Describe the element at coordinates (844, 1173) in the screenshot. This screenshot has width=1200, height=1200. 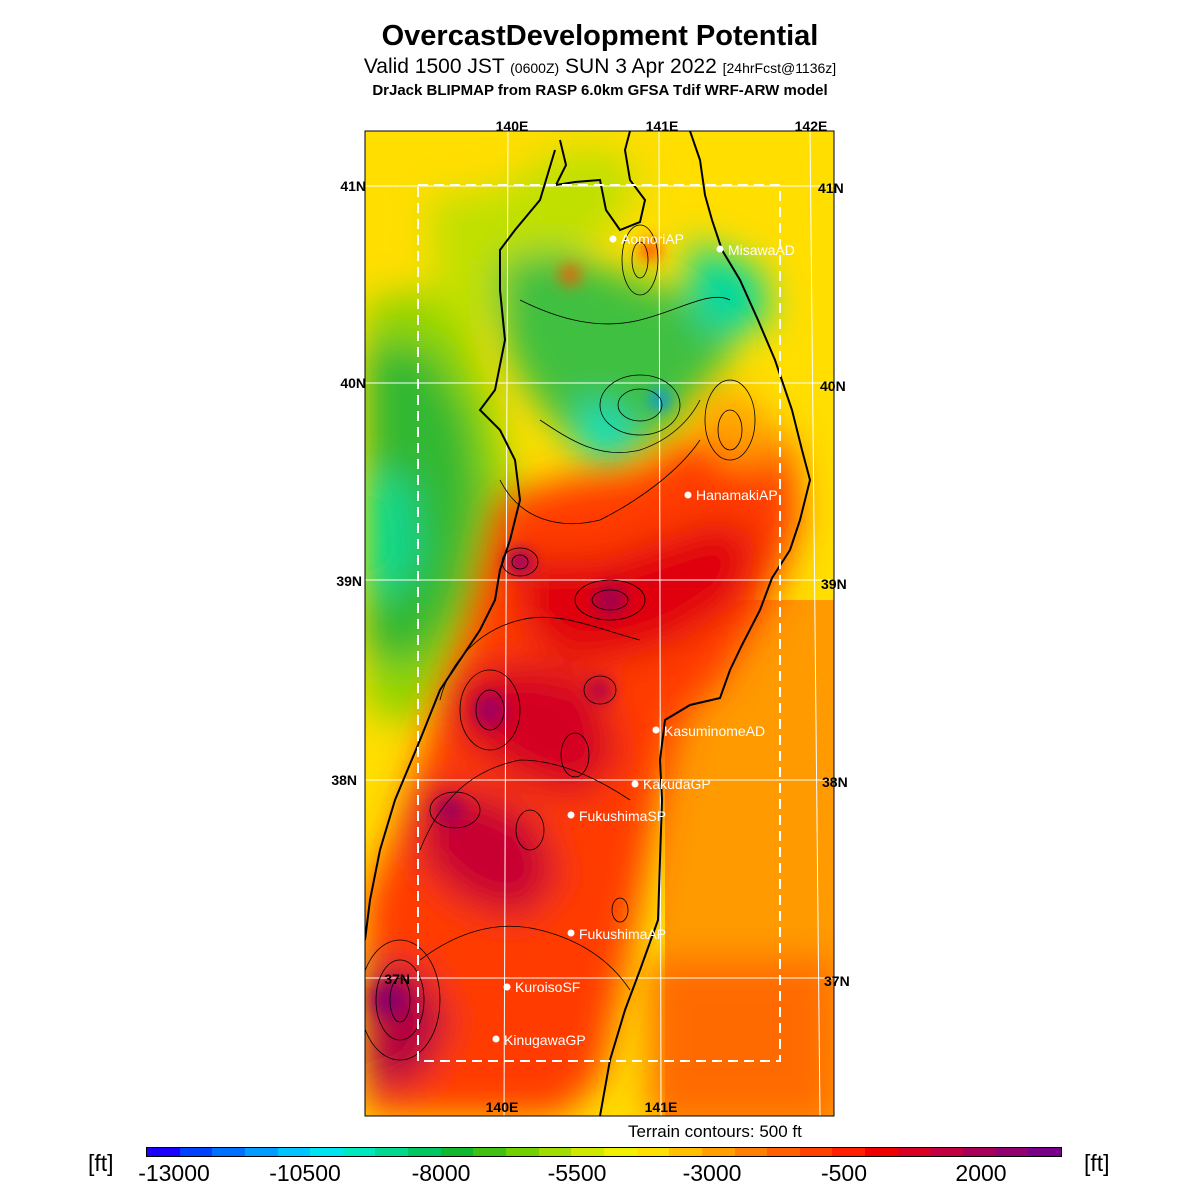
I see `colorbar-label: -500` at that location.